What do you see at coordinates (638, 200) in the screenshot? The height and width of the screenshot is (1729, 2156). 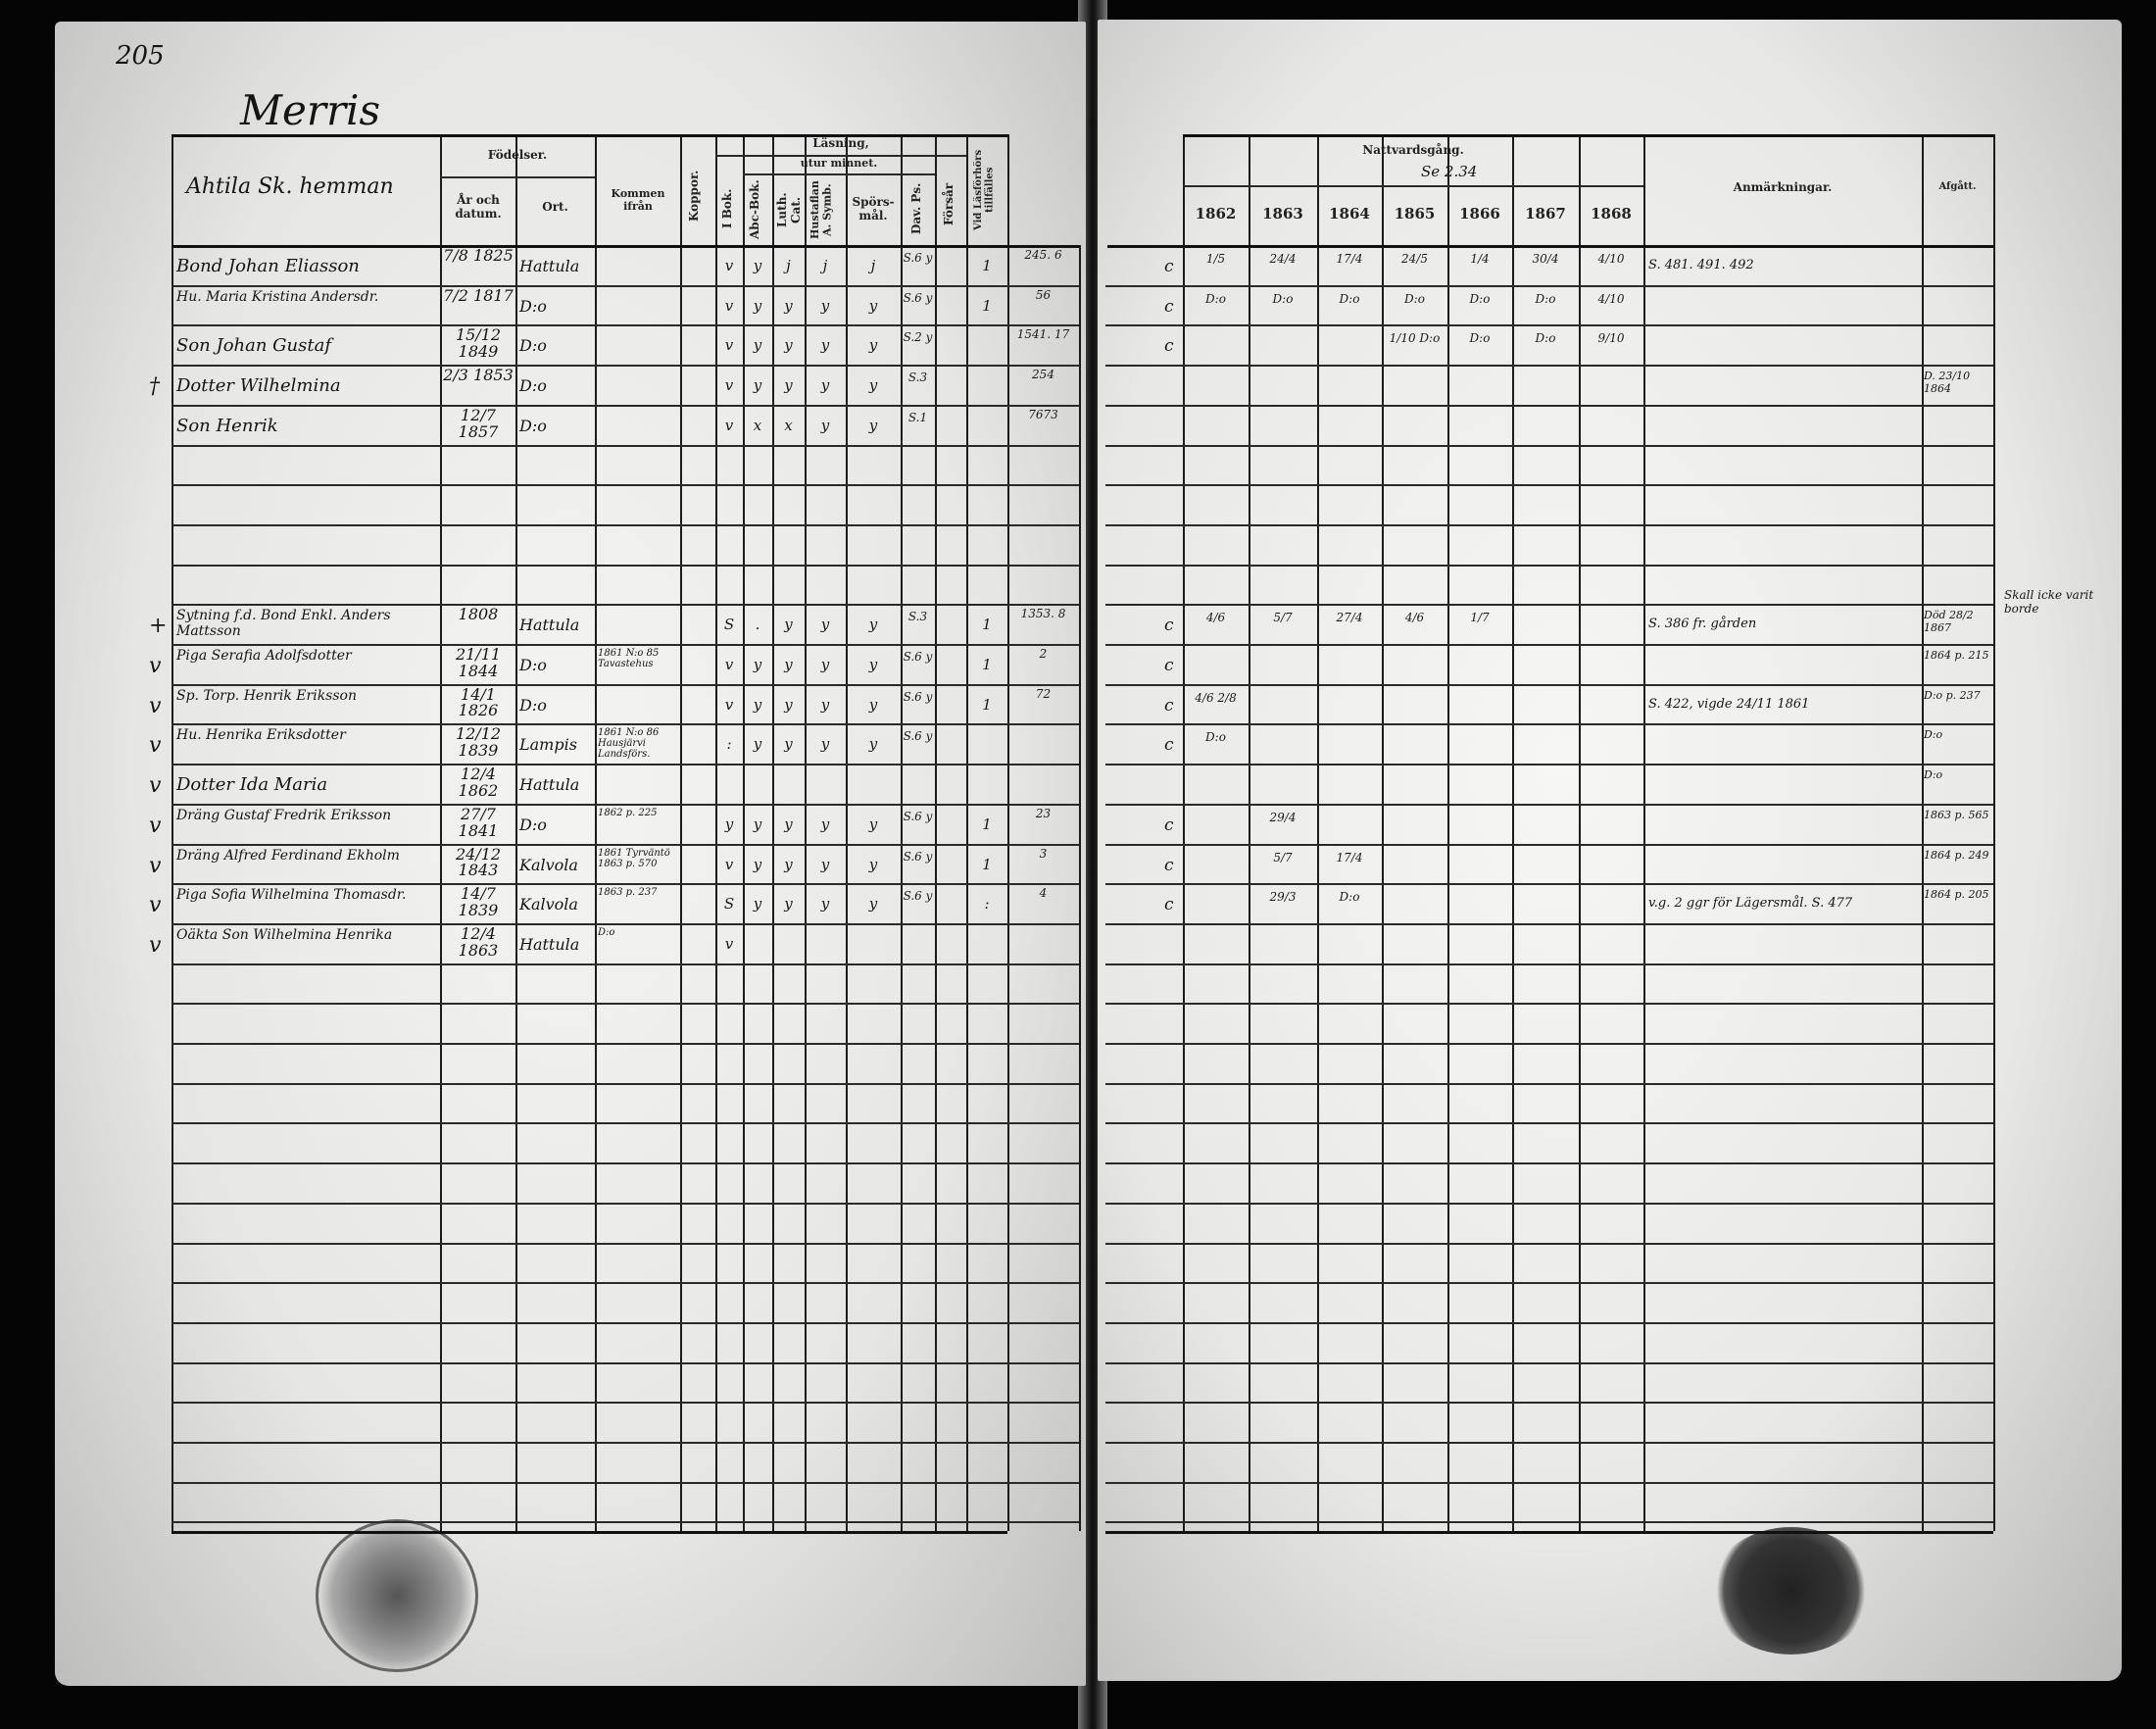 I see `header-came-from: Kommen ifrån` at bounding box center [638, 200].